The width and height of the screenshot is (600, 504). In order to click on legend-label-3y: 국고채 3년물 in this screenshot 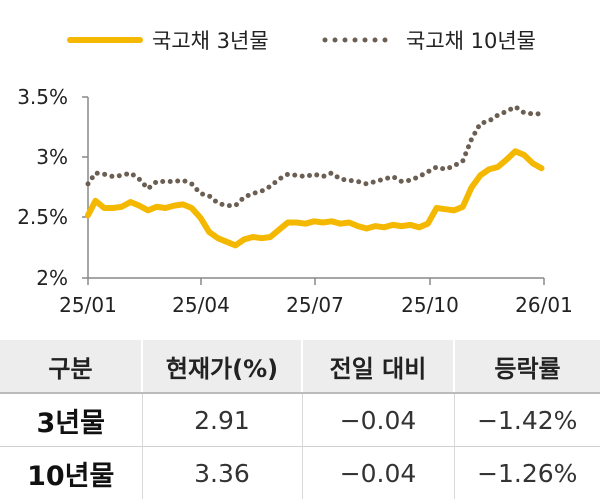, I will do `click(210, 41)`.